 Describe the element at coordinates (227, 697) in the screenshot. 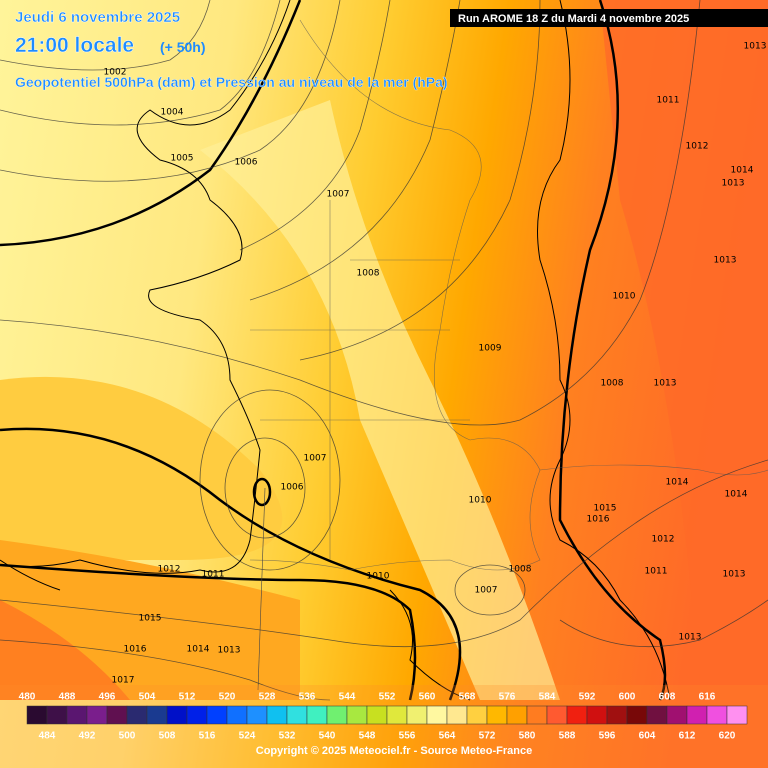

I see `scale-label: 520` at that location.